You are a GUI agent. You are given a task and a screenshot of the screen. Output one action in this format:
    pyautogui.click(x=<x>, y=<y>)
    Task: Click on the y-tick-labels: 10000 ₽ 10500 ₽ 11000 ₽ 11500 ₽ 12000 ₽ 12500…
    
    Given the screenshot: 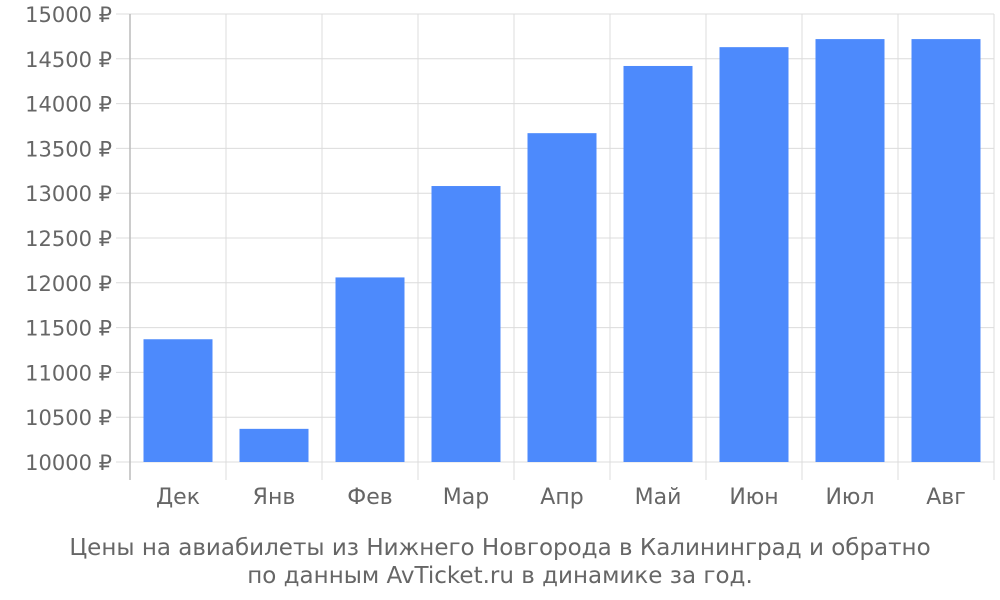 What is the action you would take?
    pyautogui.click(x=68, y=239)
    